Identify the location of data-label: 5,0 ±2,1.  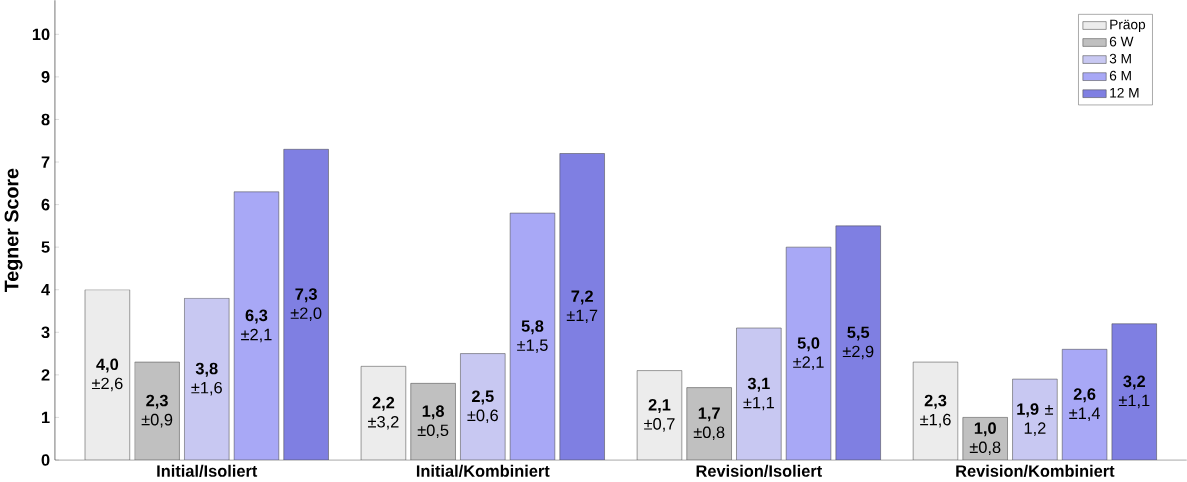
(808, 354).